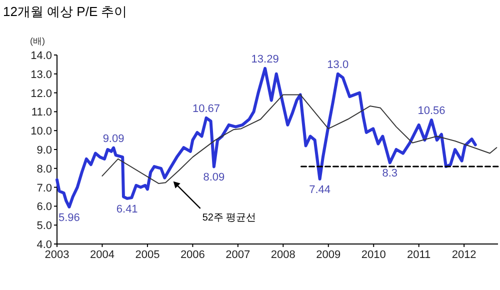 Image resolution: width=500 pixels, height=290 pixels. Describe the element at coordinates (44, 226) in the screenshot. I see `y-tick-label: 5.0` at that location.